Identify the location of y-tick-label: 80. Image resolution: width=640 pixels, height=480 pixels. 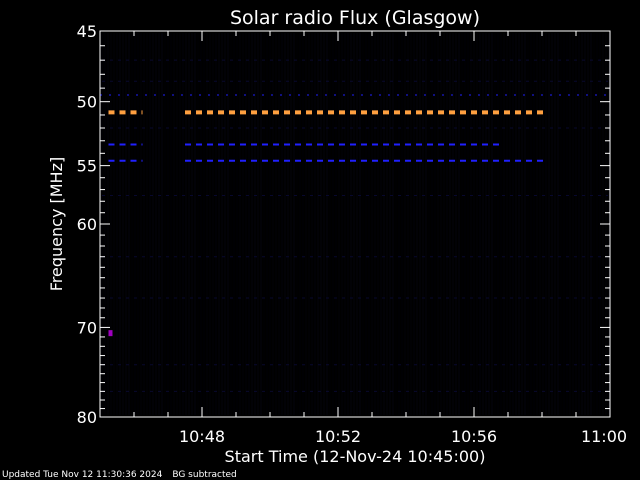
(87, 417).